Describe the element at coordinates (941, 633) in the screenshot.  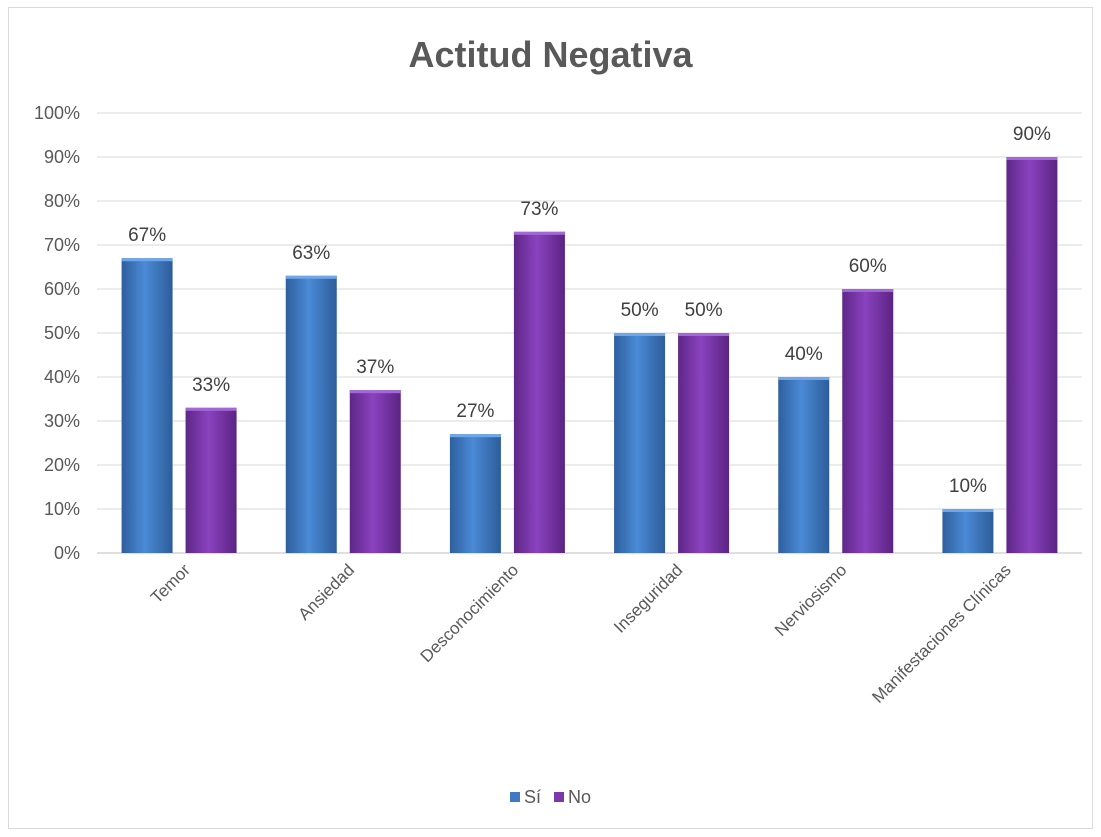
I see `x-category-label: Manifestaciones Clínicas` at that location.